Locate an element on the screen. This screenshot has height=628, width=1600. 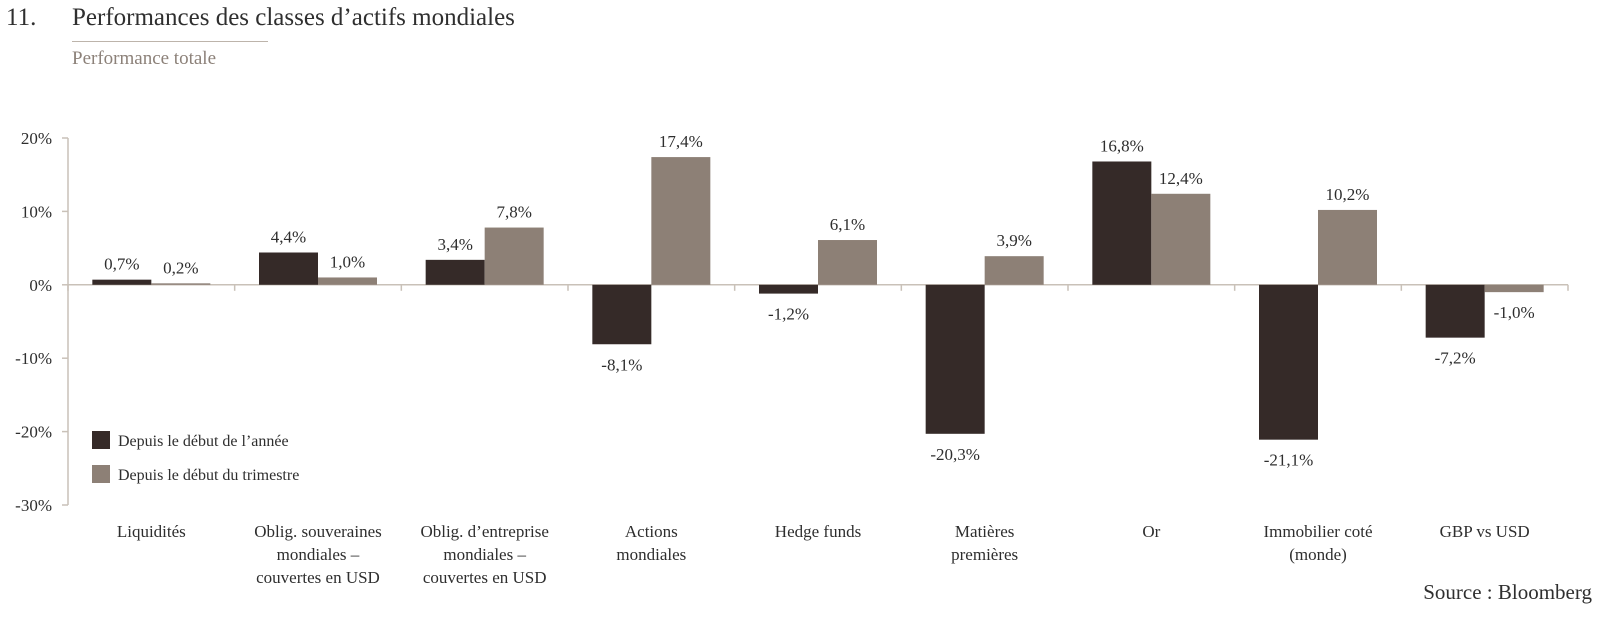
category-label: Or is located at coordinates (1151, 531).